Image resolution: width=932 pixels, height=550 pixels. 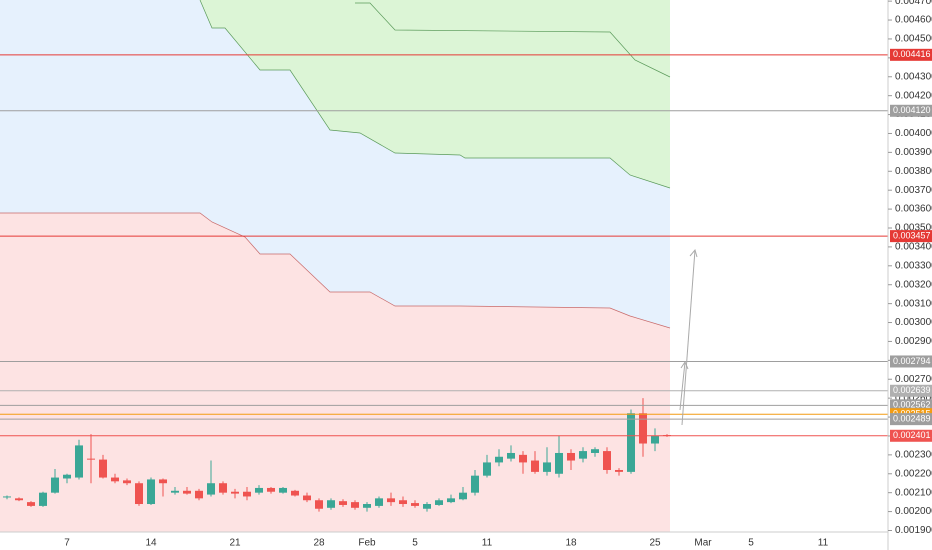 I want to click on x-tick-label: 25, so click(x=655, y=543).